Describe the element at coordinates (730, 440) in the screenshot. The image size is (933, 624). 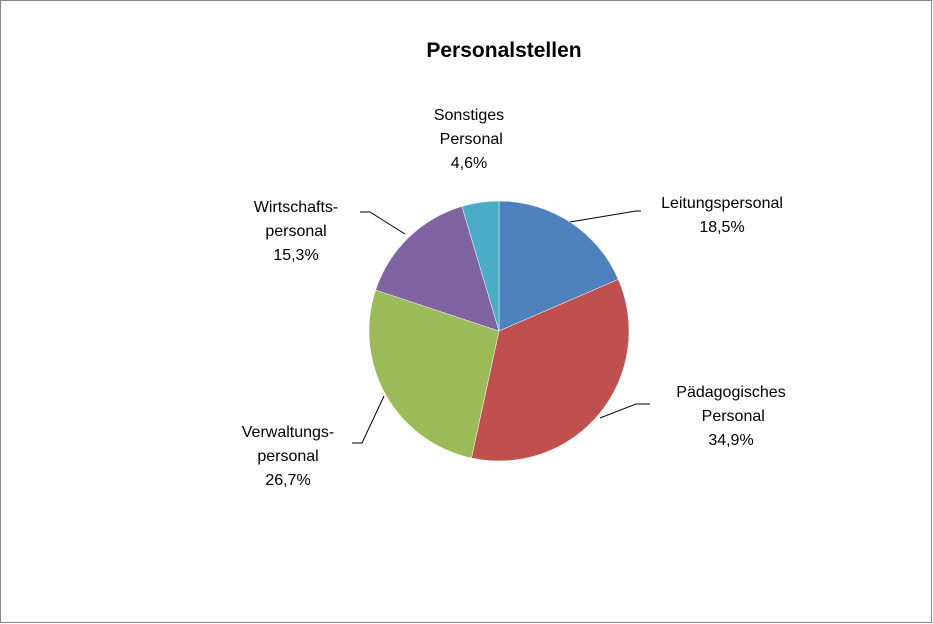
I see `slice-value-label: 34,9%` at that location.